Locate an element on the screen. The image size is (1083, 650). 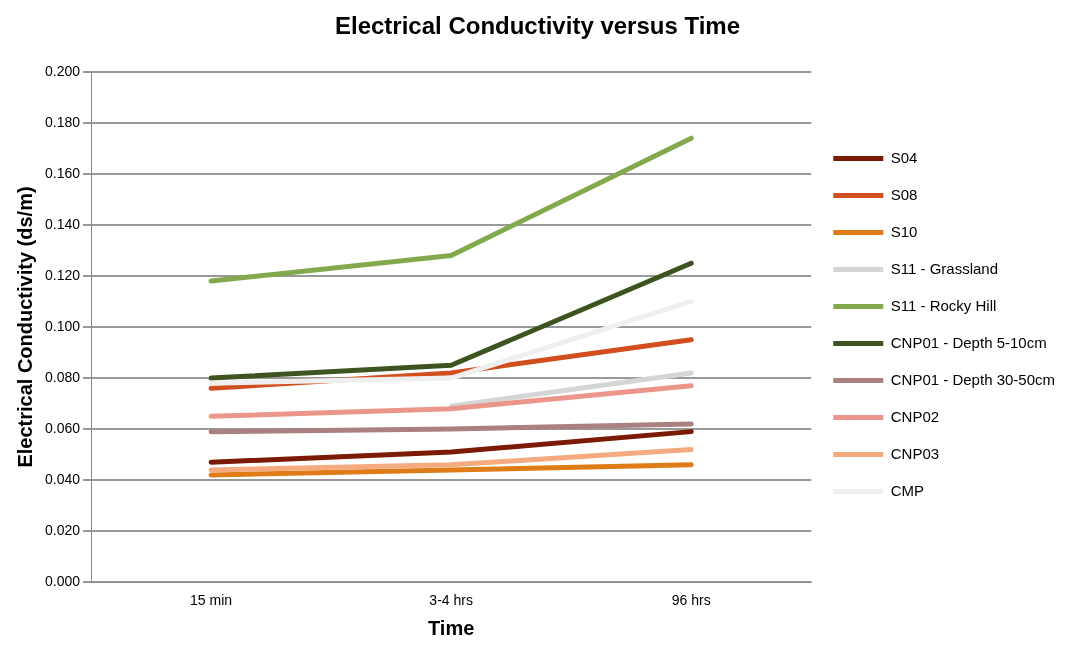
y-tick-label: 0.140 is located at coordinates (62, 223).